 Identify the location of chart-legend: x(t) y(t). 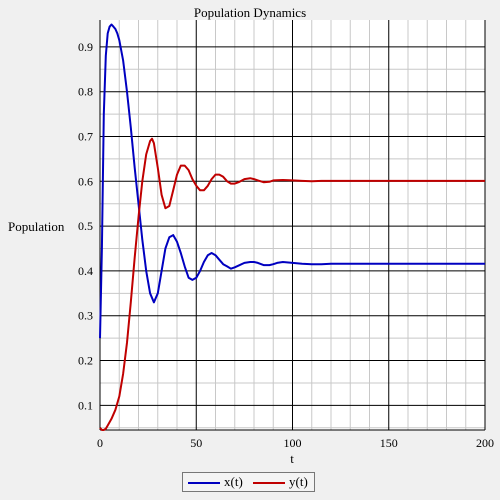
(248, 482).